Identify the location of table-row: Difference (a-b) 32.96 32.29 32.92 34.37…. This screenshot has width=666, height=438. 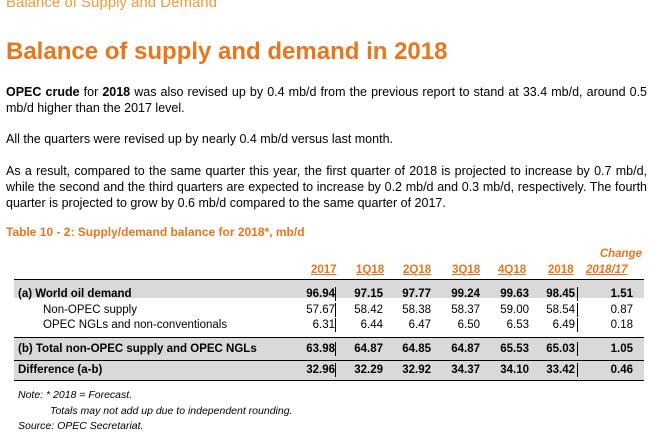
(333, 370).